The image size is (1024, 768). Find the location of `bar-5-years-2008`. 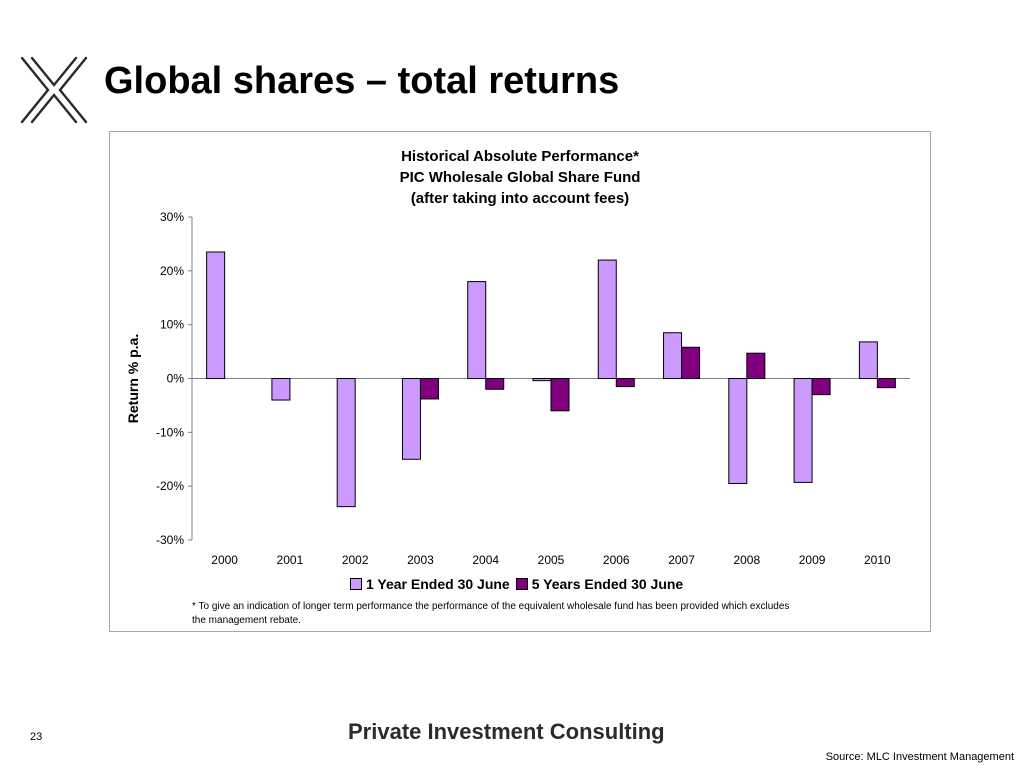

bar-5-years-2008 is located at coordinates (756, 365).